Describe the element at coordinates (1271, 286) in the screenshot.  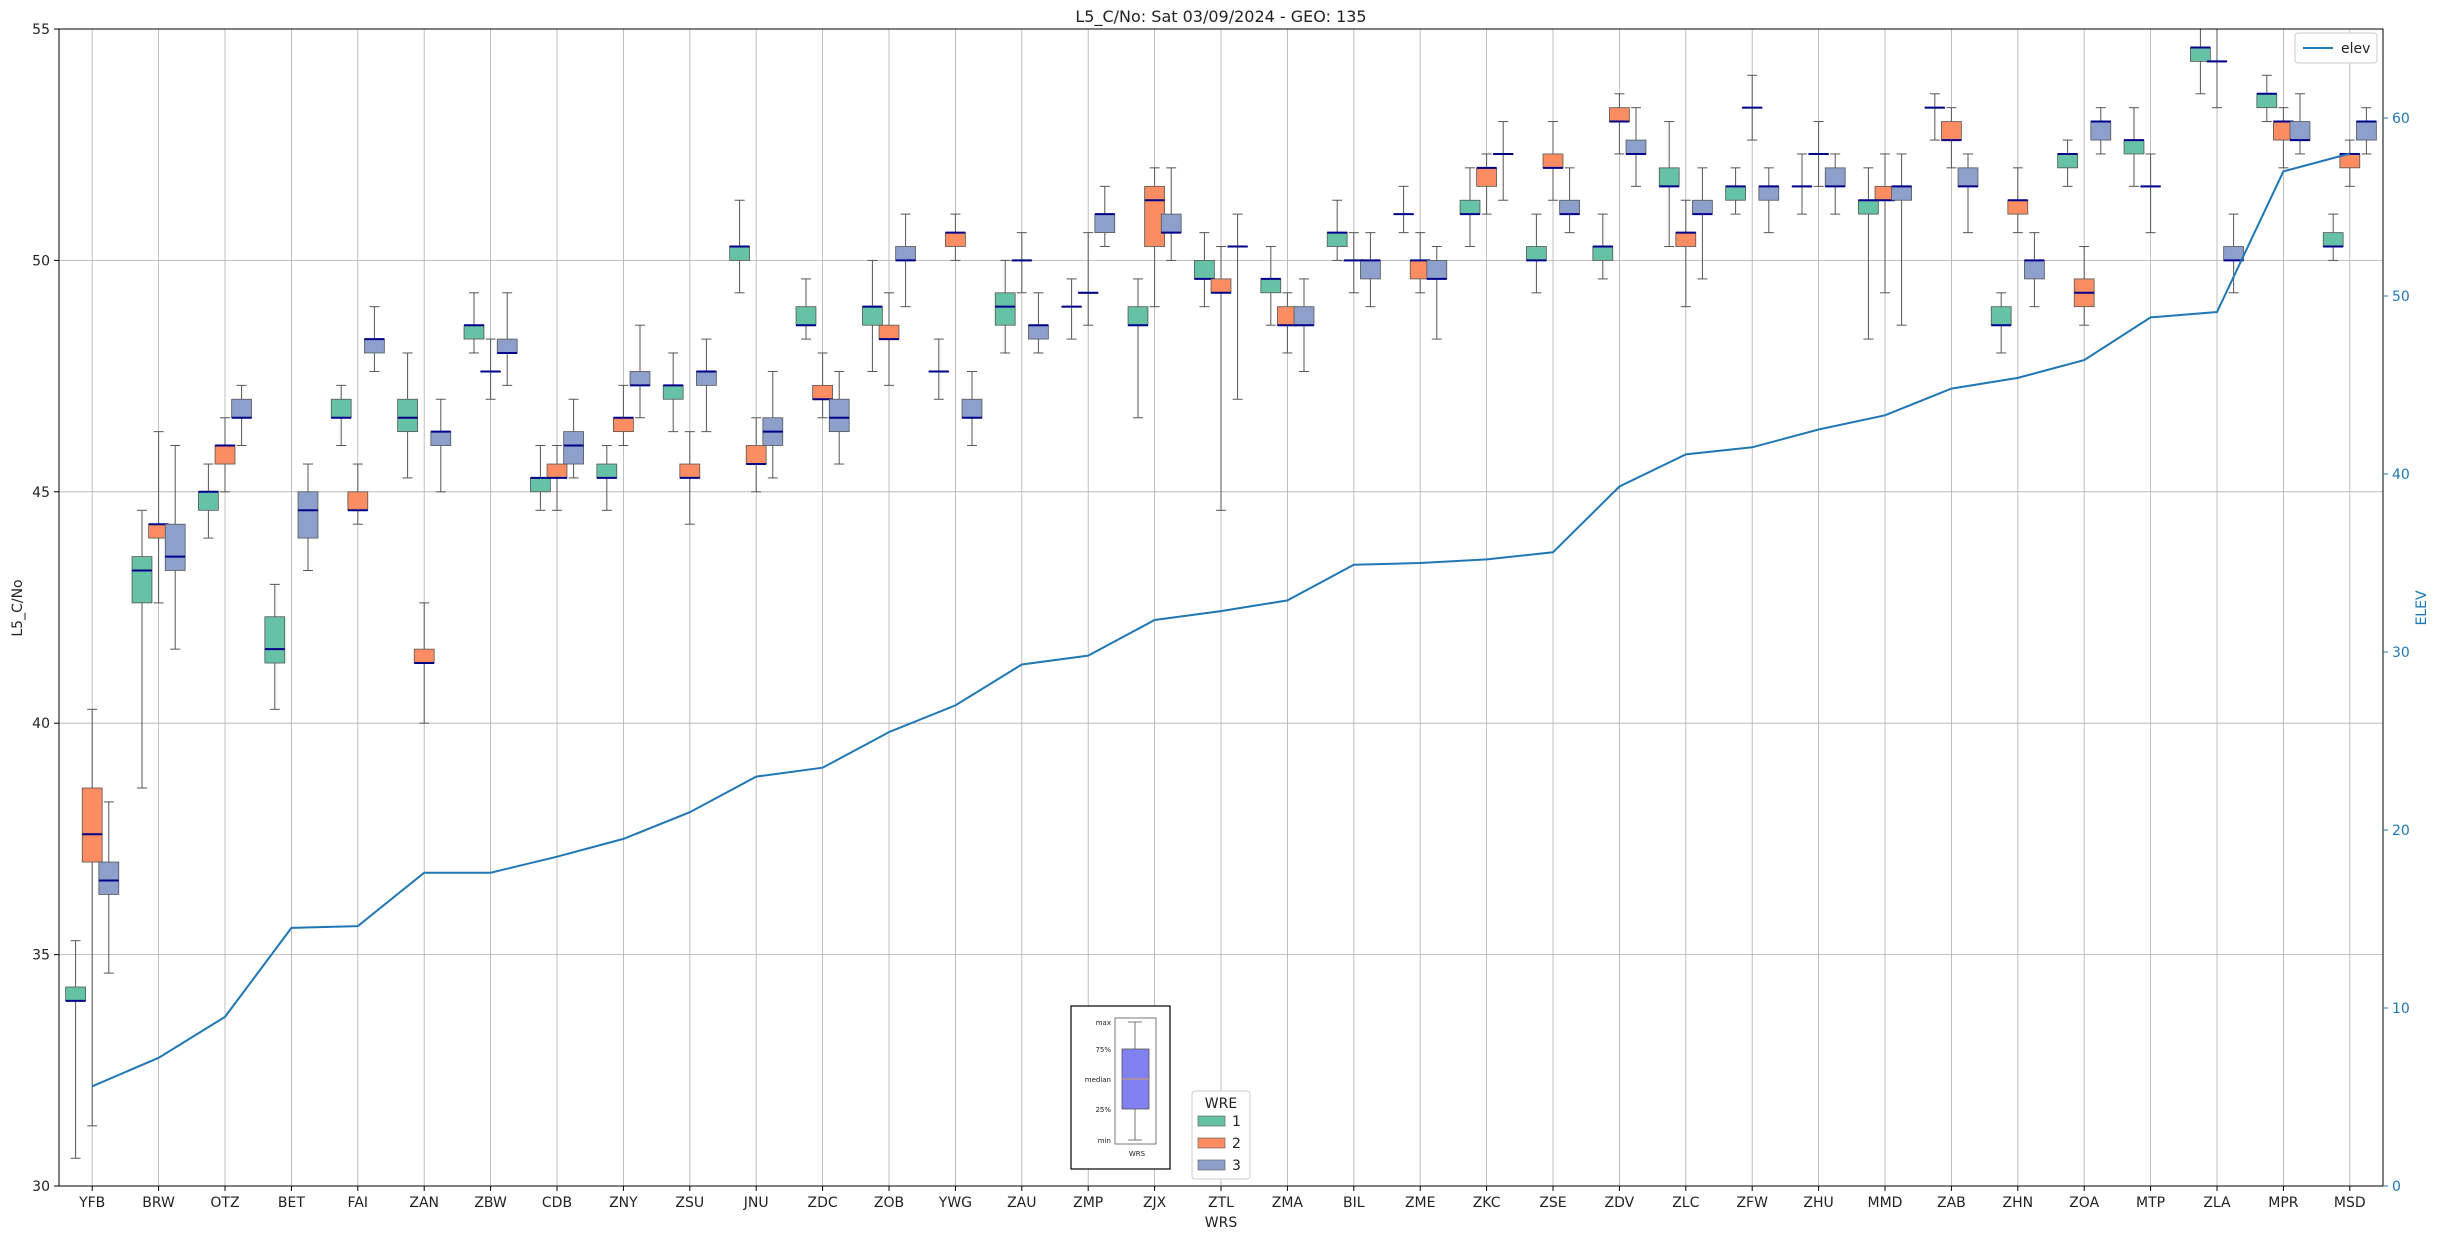
I see `box-ZMA-wre1` at that location.